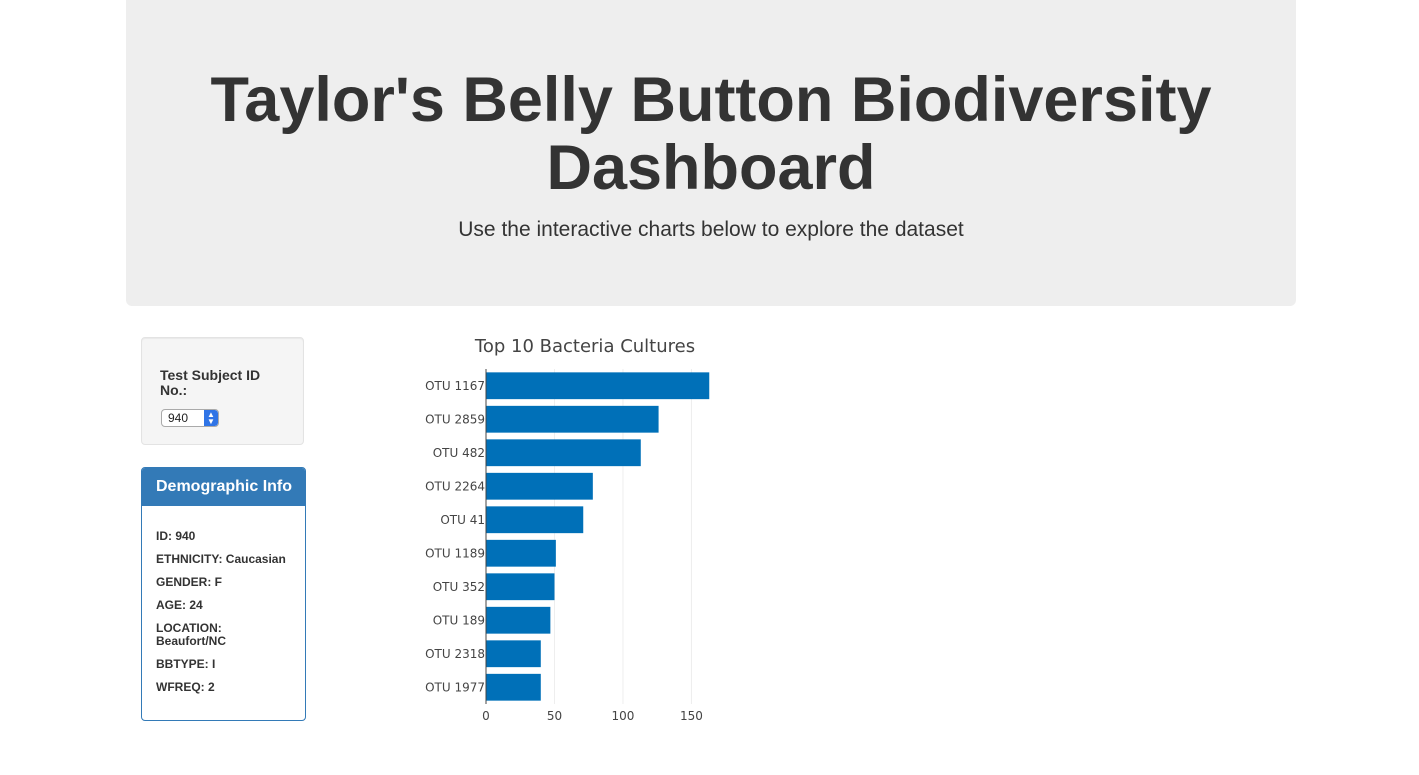 This screenshot has height=775, width=1419. What do you see at coordinates (459, 587) in the screenshot?
I see `y-tick-label: OTU 352` at bounding box center [459, 587].